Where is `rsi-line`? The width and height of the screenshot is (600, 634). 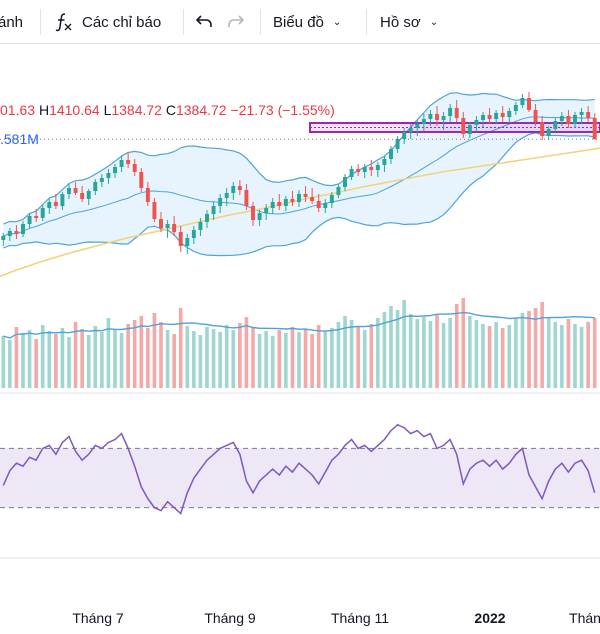
rsi-line is located at coordinates (299, 469).